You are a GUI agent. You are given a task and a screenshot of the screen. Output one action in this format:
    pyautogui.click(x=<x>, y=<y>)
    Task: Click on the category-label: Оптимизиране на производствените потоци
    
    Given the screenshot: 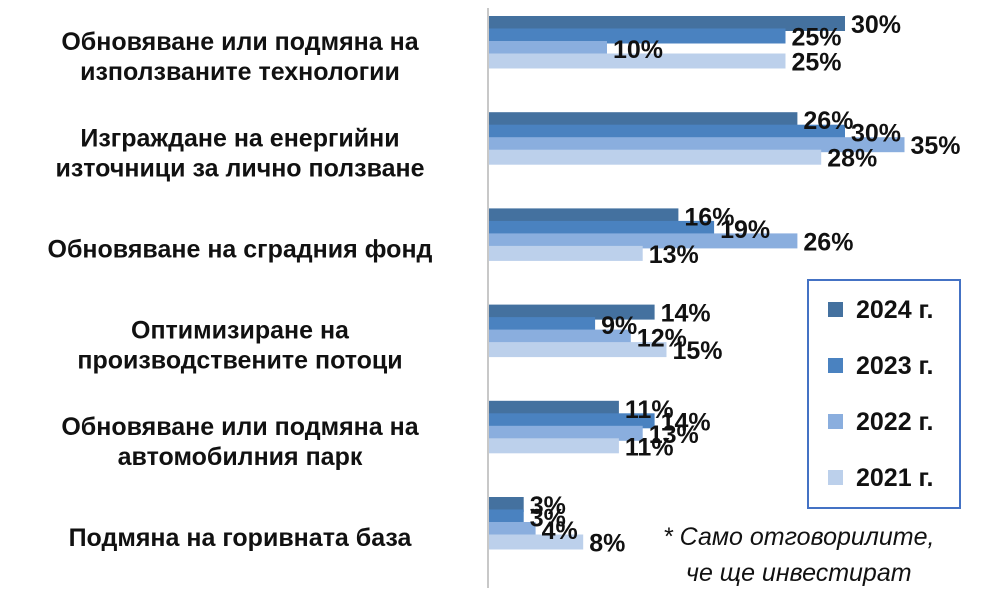 What is the action you would take?
    pyautogui.click(x=239, y=346)
    